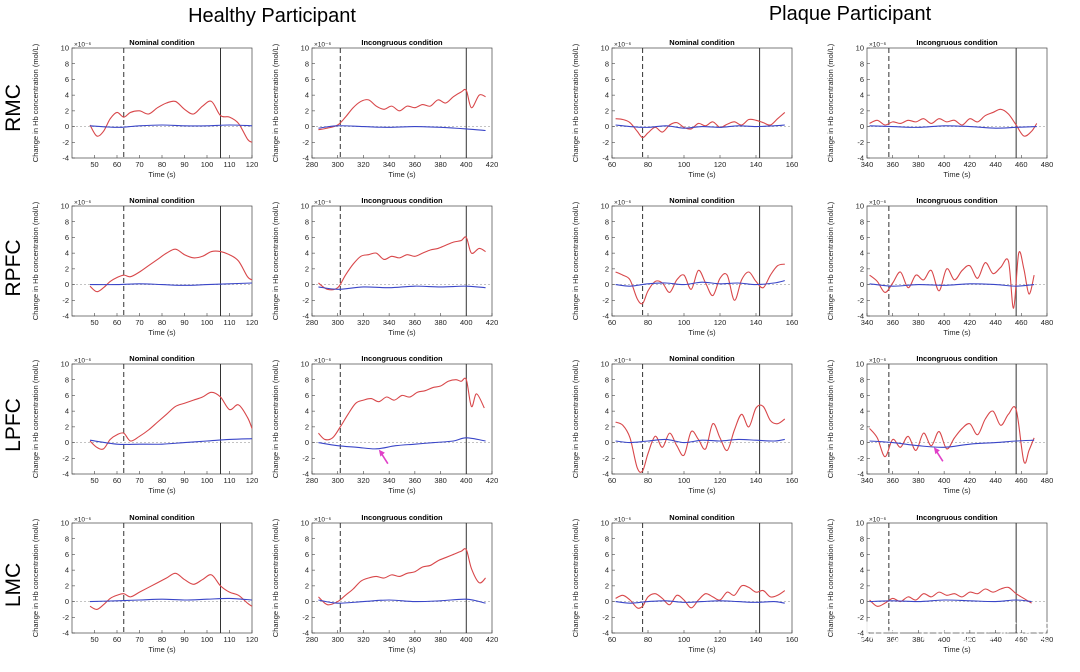  Describe the element at coordinates (230, 164) in the screenshot. I see `x-tick-label: 110` at that location.